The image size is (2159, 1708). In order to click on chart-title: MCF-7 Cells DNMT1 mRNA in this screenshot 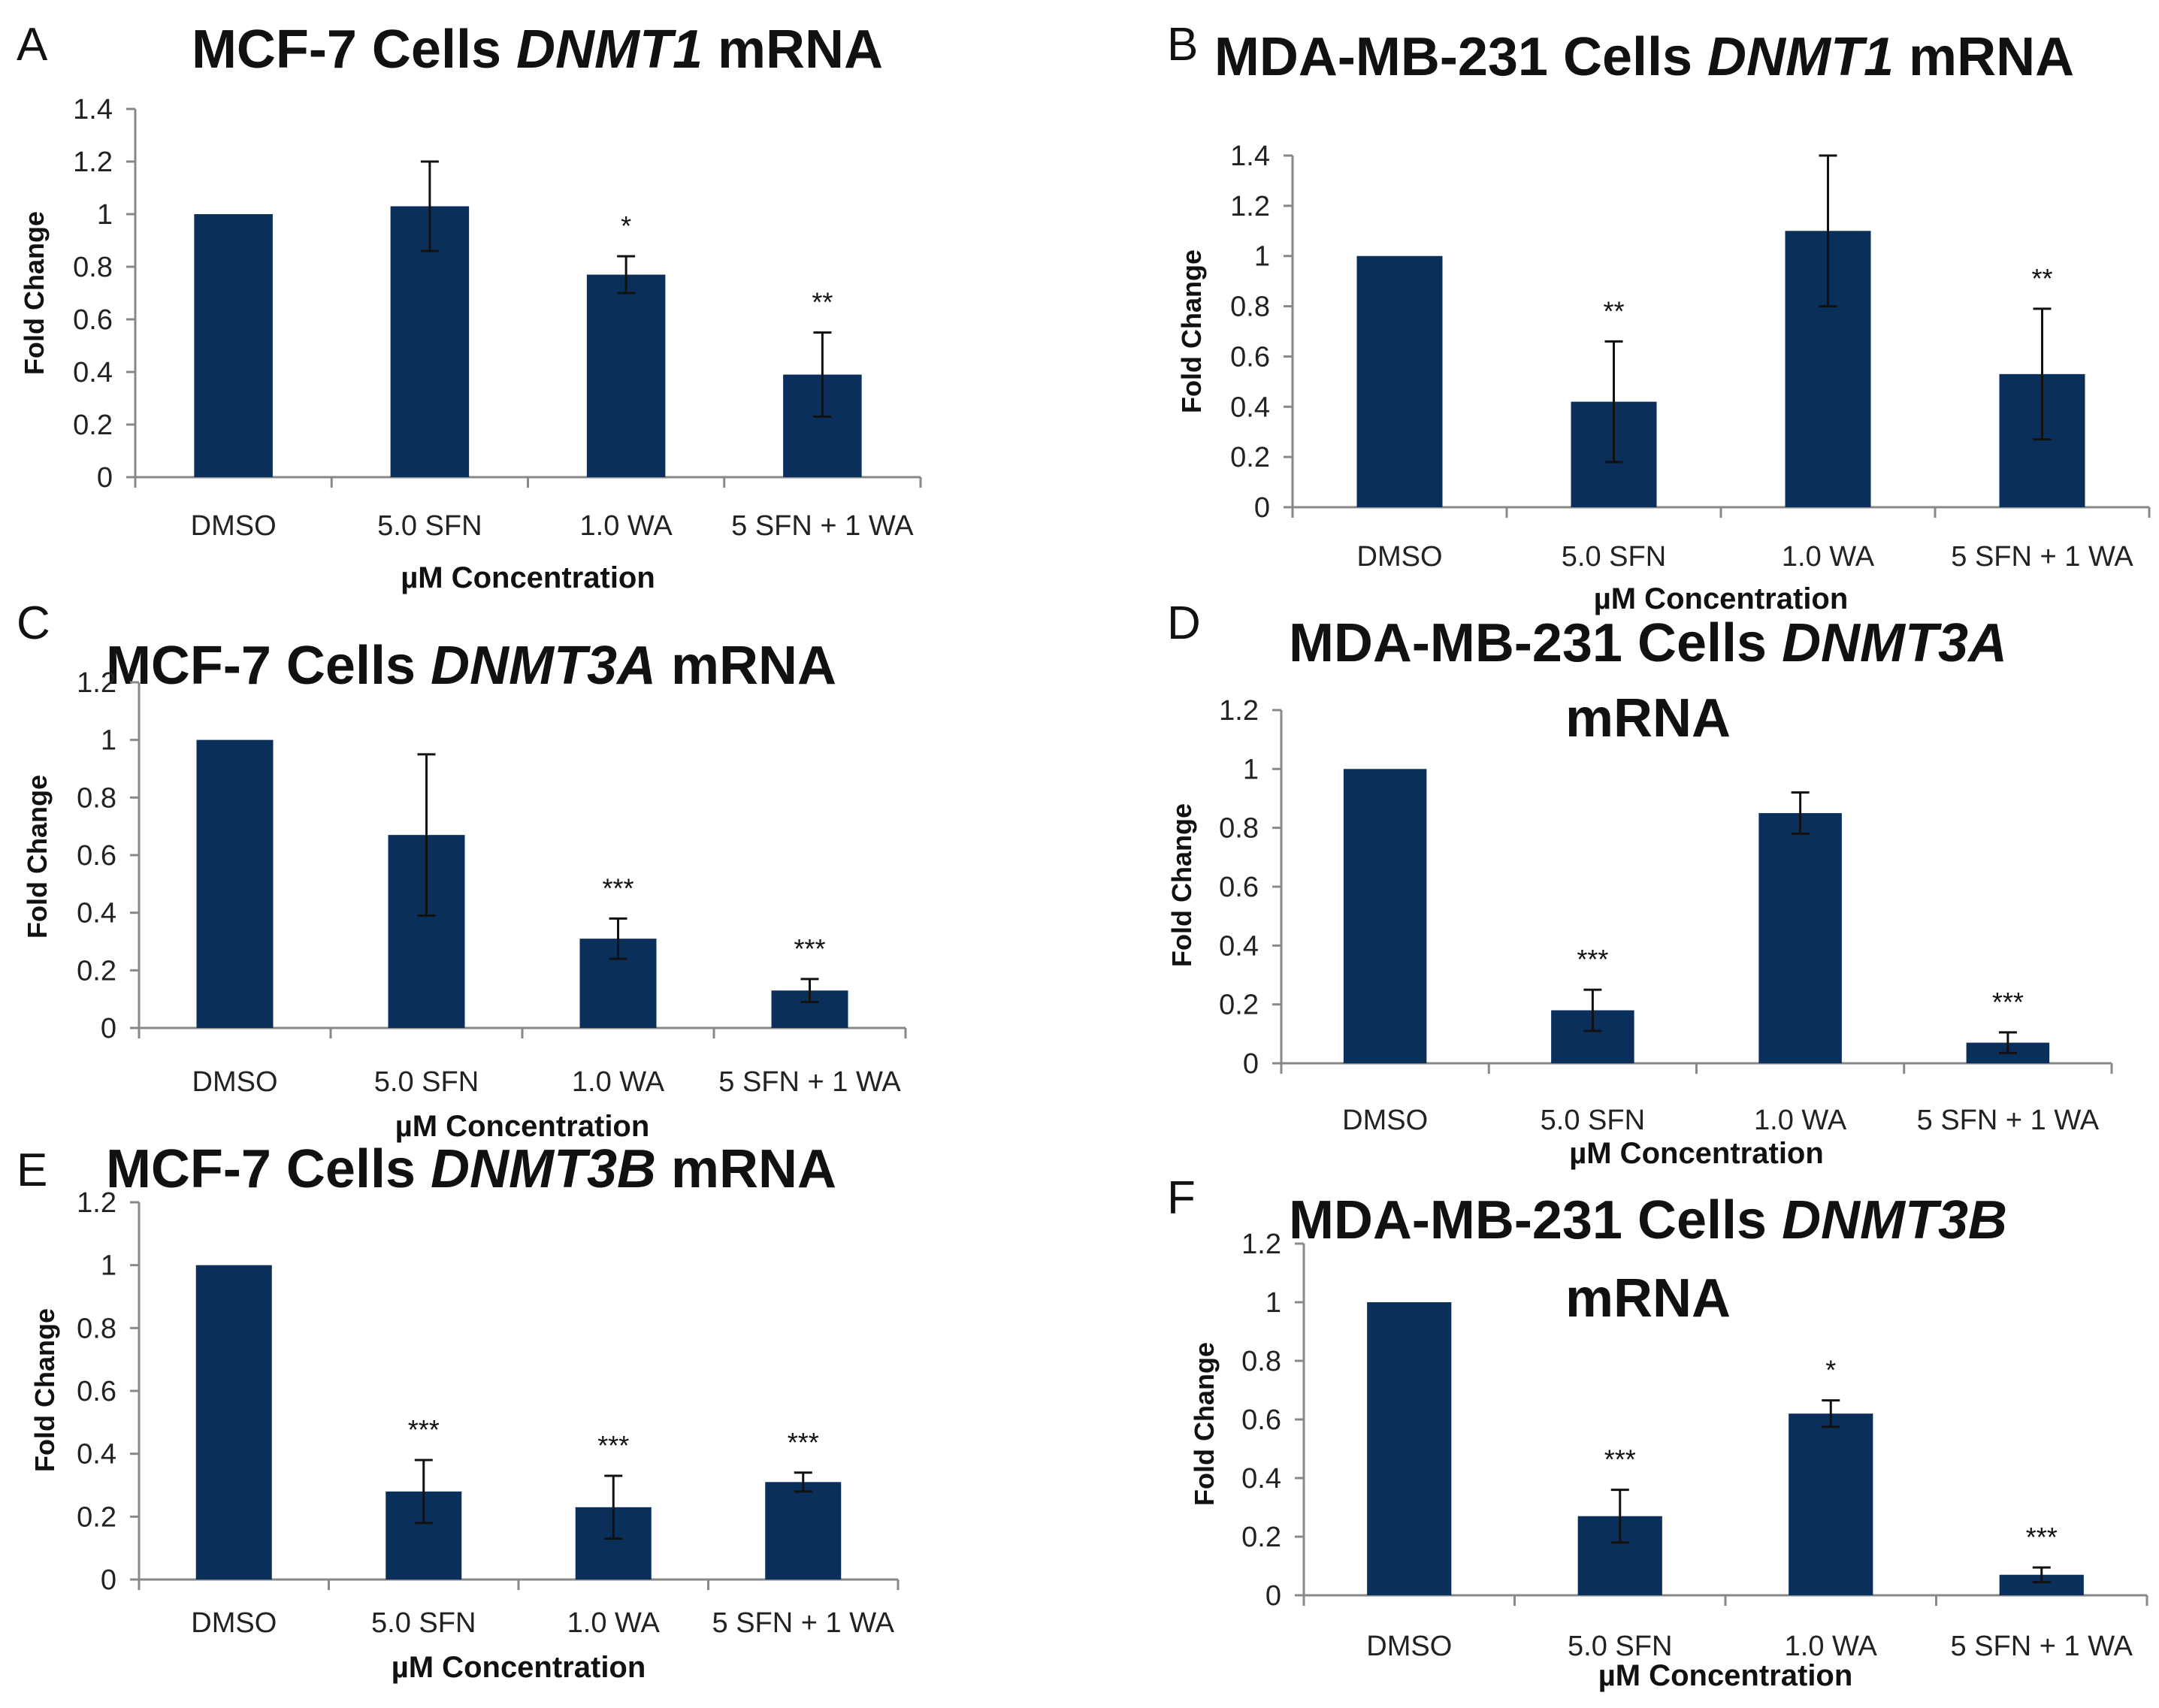, I will do `click(537, 50)`.